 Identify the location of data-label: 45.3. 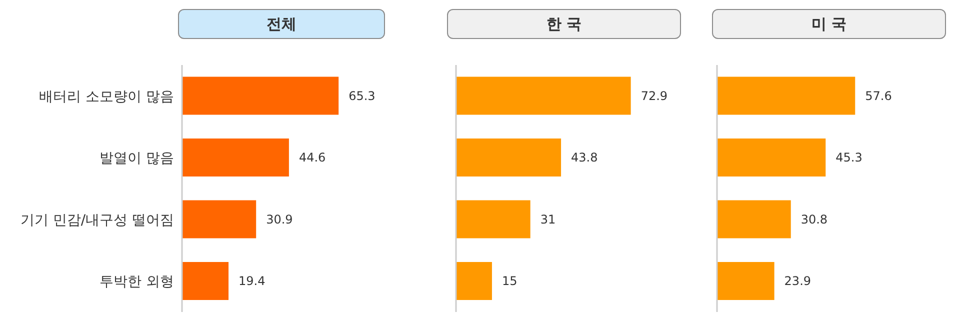
(849, 157).